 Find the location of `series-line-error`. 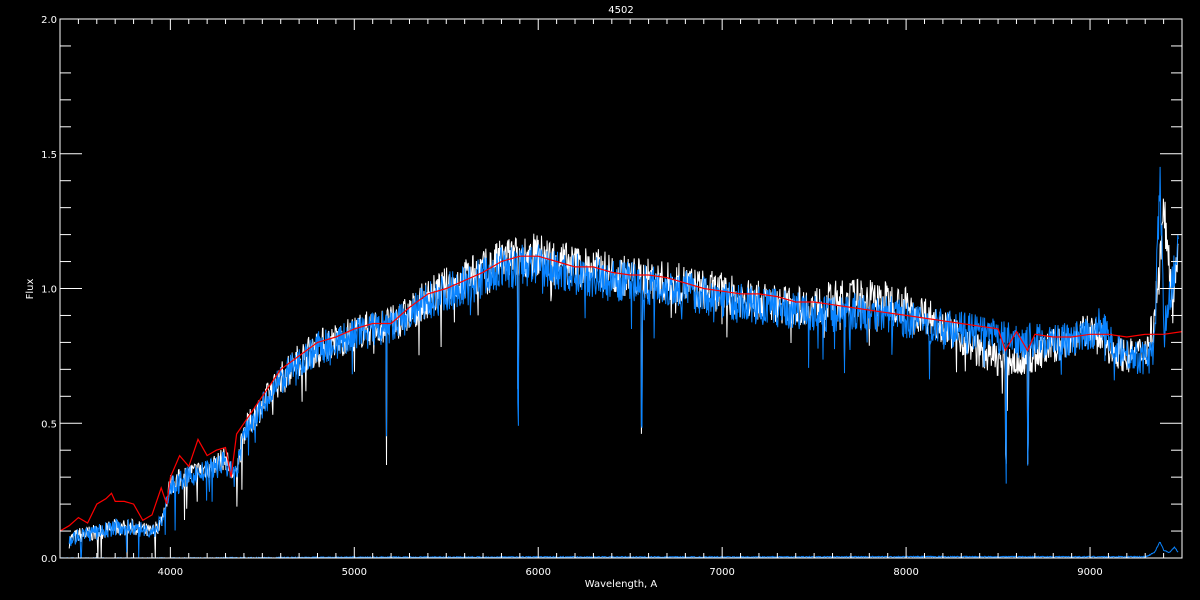

series-line-error is located at coordinates (619, 550).